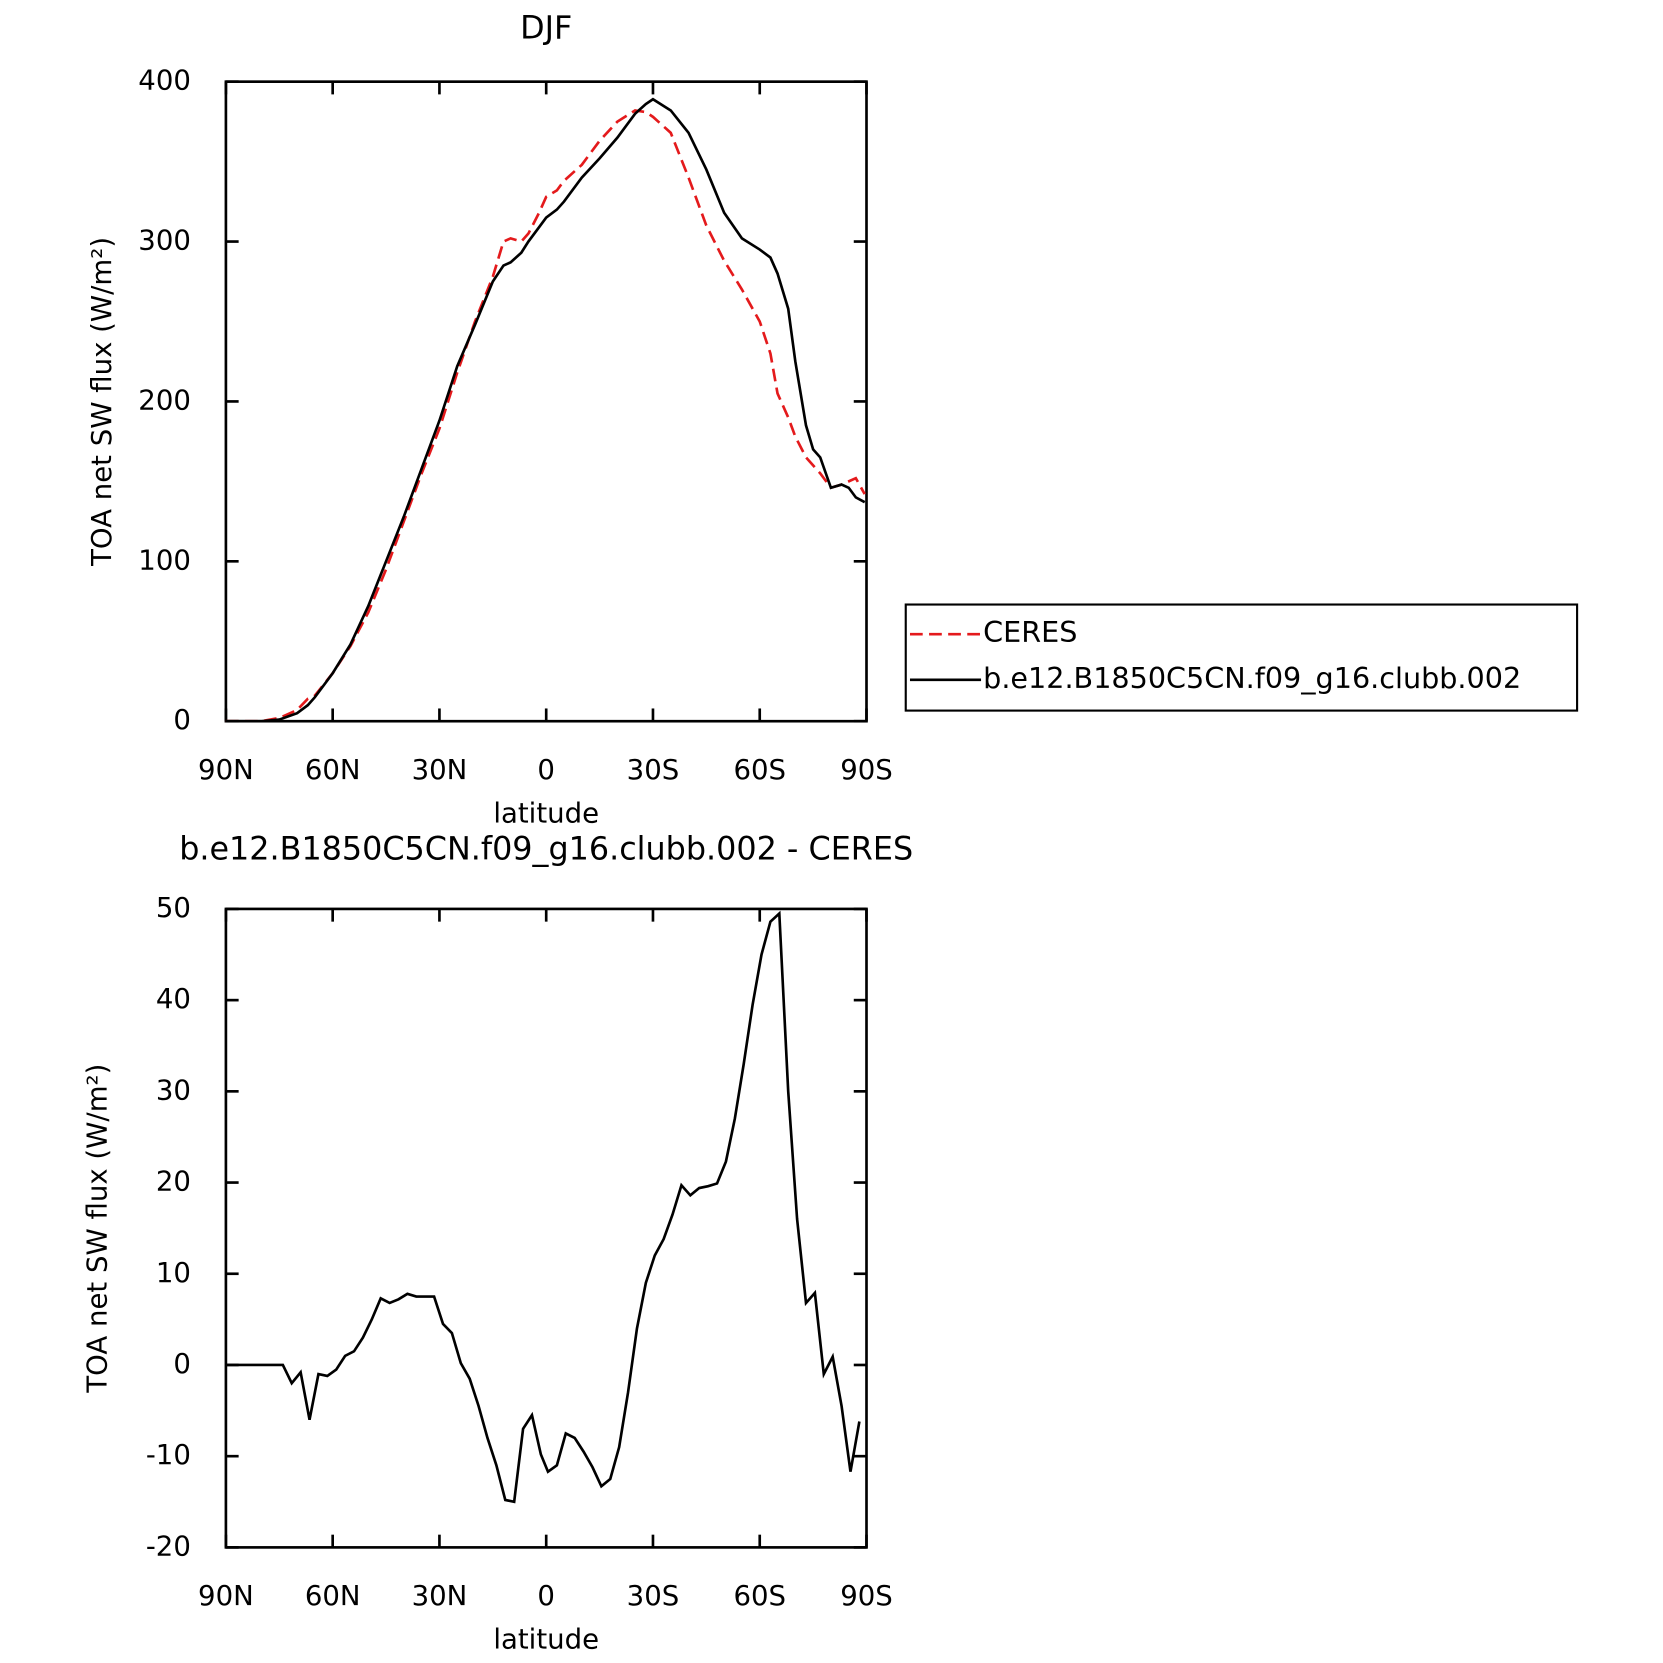  I want to click on y-tick-label: 50, so click(173, 907).